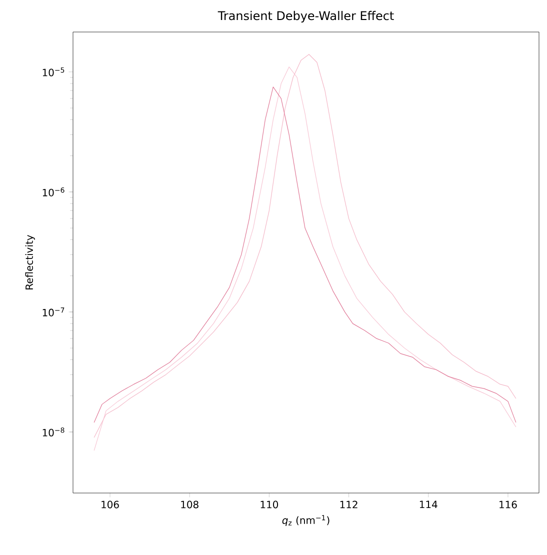  Describe the element at coordinates (306, 520) in the screenshot. I see `x-axis-title: q$_{z}$ (nm$^{−1}$)` at that location.